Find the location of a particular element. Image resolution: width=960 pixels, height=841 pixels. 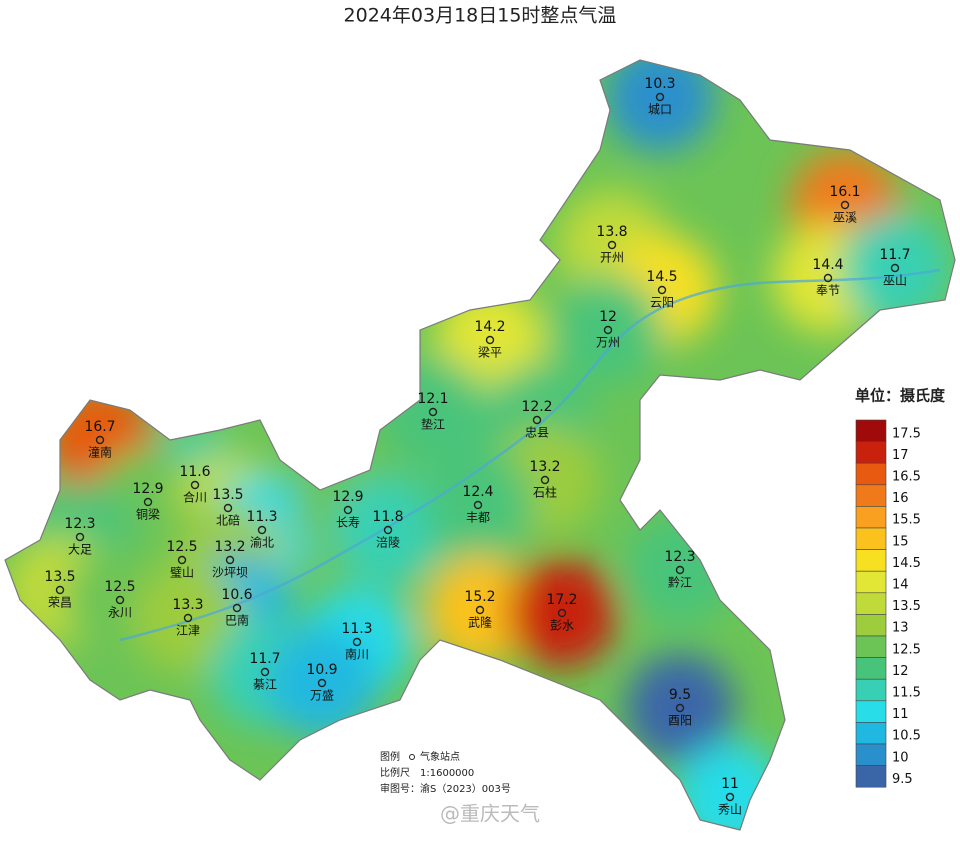

station-name: 奉节 is located at coordinates (828, 291).